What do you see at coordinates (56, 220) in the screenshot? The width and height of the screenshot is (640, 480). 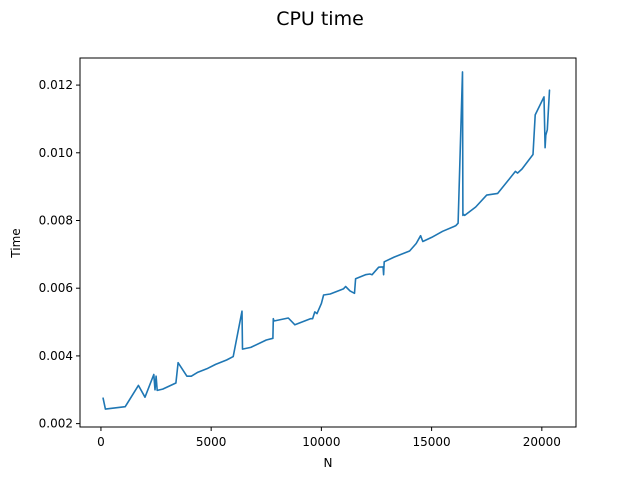 I see `y-tick-label: 0.008` at bounding box center [56, 220].